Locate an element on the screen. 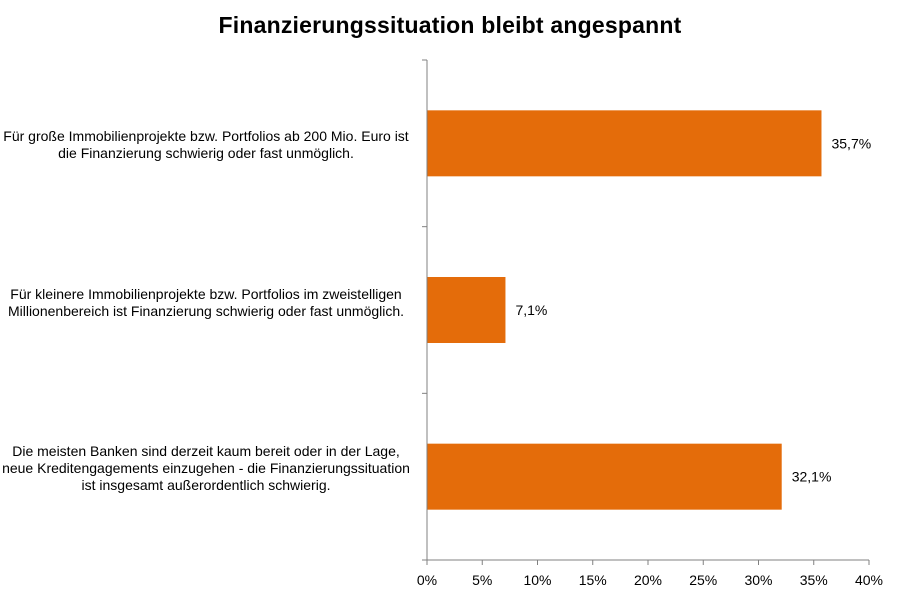 The height and width of the screenshot is (600, 900). x-tick-label: 0% is located at coordinates (427, 580).